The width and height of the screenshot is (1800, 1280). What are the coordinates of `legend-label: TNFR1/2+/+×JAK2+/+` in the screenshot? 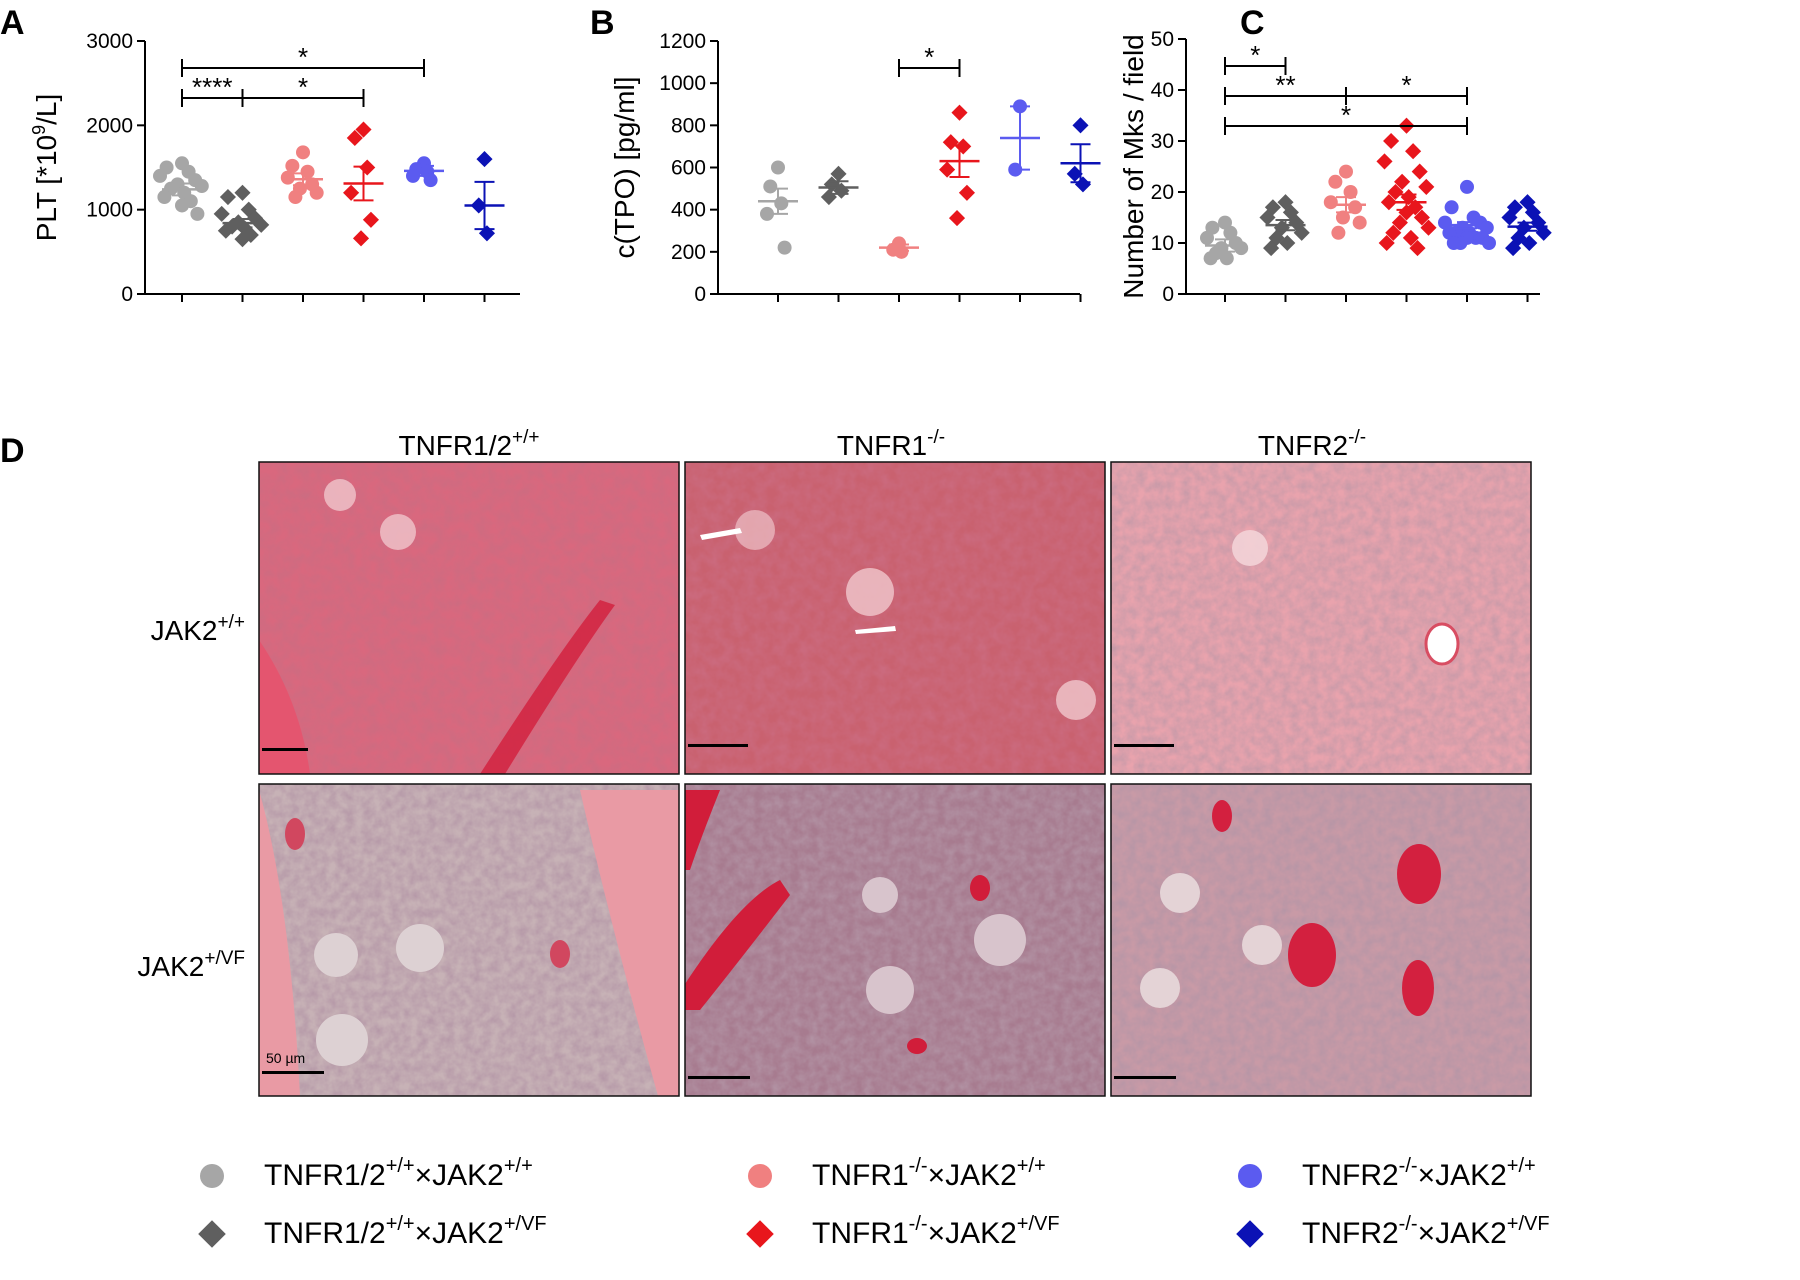 It's located at (398, 1173).